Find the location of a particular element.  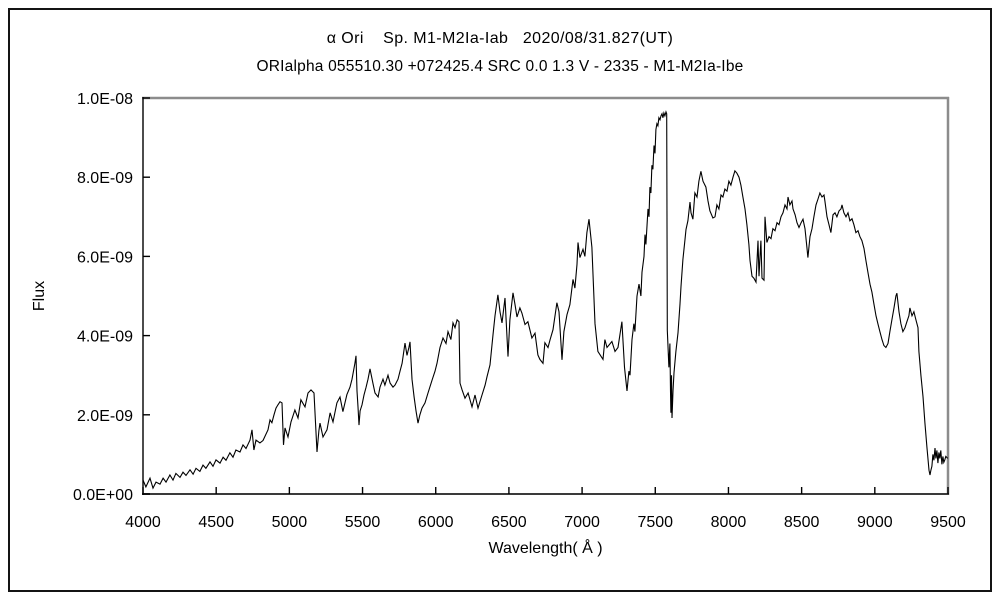

y-tick-label: 4.0E-09 is located at coordinates (105, 337).